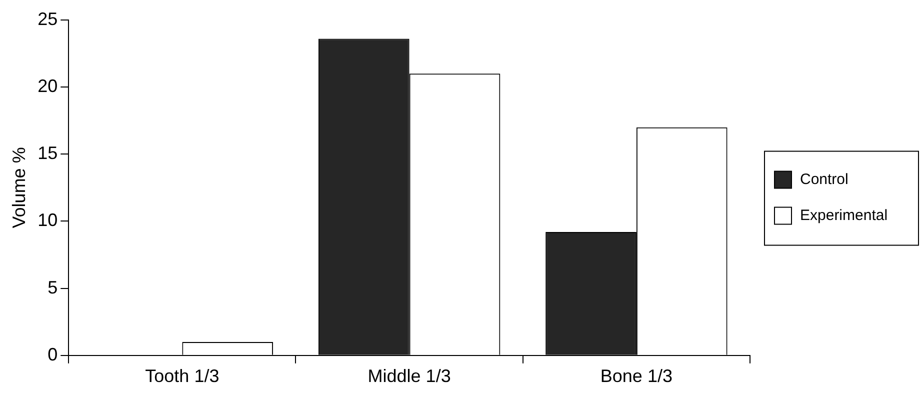 The width and height of the screenshot is (920, 401). I want to click on y-tick-label: 15, so click(48, 153).